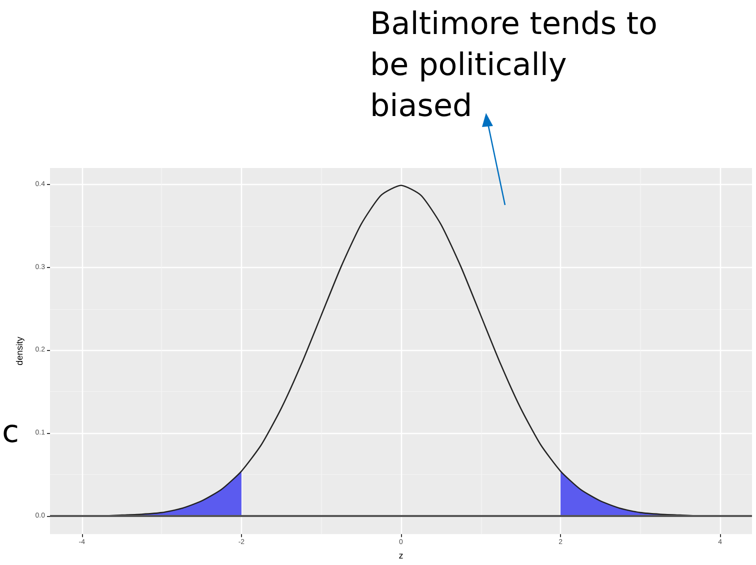 The height and width of the screenshot is (565, 756). I want to click on text: c, so click(11, 432).